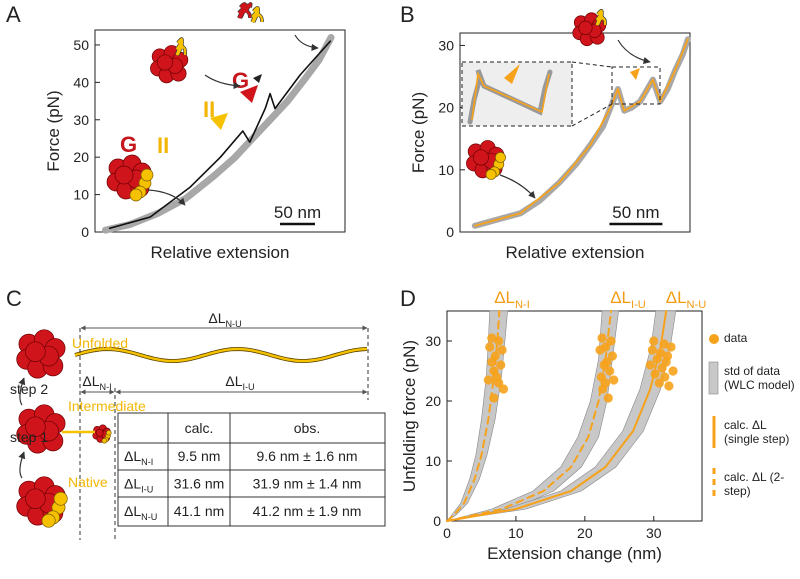 The width and height of the screenshot is (800, 579). I want to click on x-tick-label: 10, so click(516, 533).